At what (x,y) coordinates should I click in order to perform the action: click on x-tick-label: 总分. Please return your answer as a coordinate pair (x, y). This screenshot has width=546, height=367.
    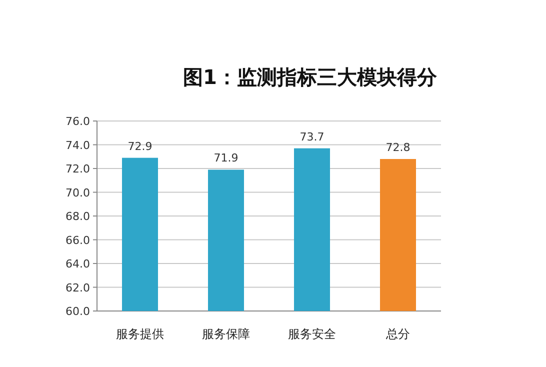
    Looking at the image, I should click on (397, 334).